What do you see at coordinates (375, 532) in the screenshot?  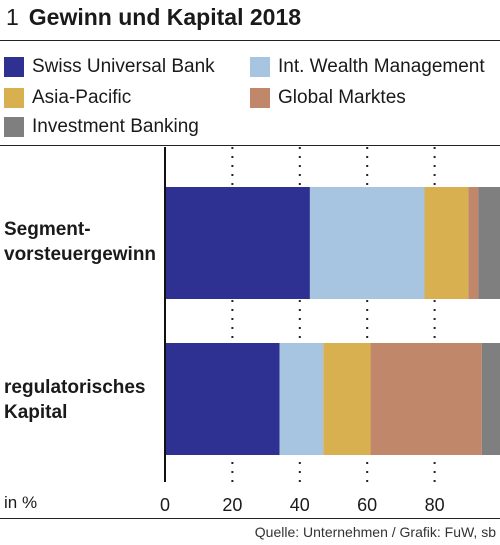 I see `source-note: Quelle: Unternehmen / Grafik: FuW, sb` at bounding box center [375, 532].